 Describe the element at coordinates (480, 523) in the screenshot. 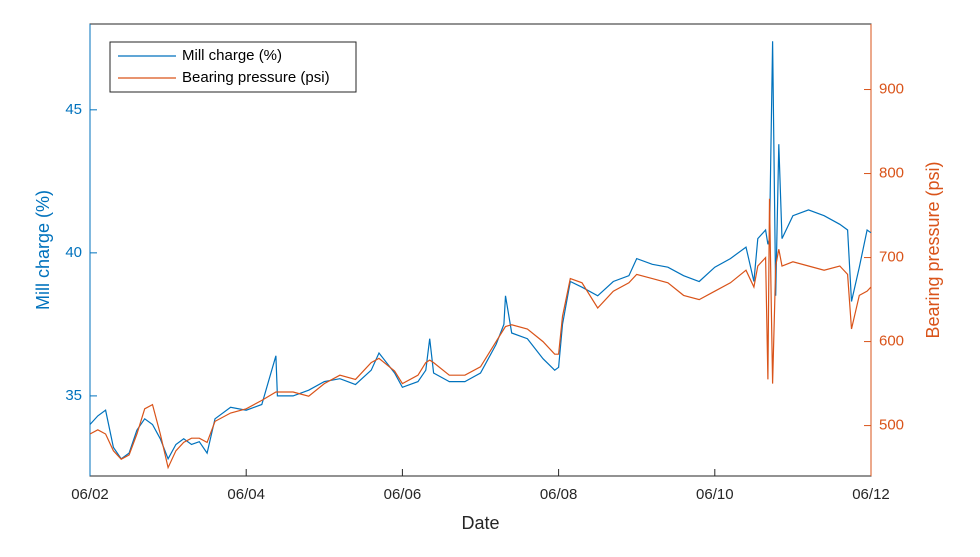

I see `x-axis-label: Date` at that location.